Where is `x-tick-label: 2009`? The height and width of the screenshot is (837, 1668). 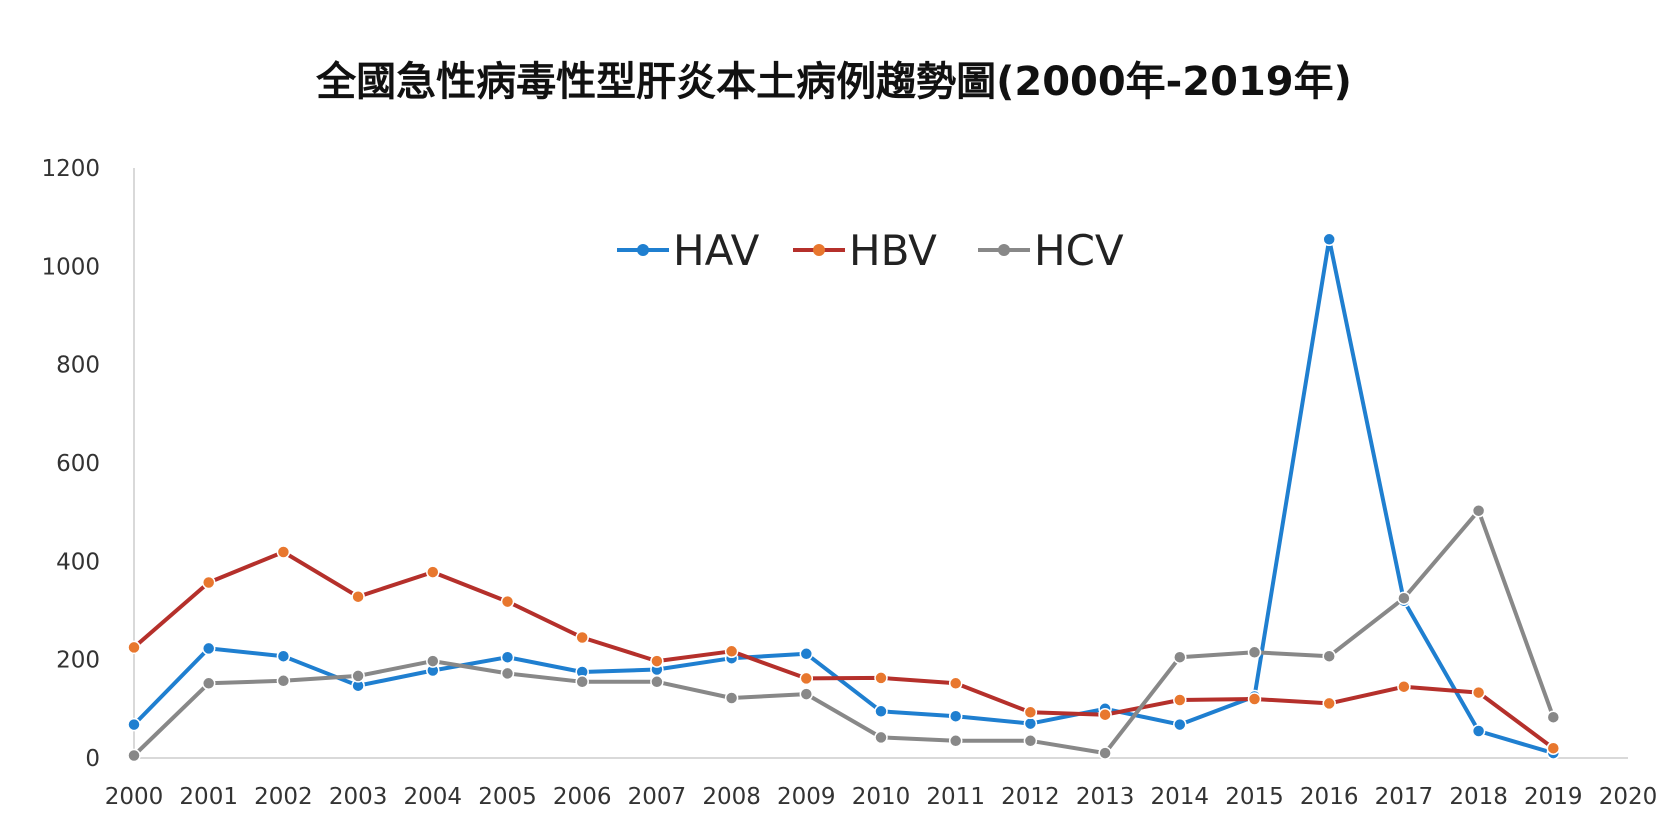
x-tick-label: 2009 is located at coordinates (806, 797).